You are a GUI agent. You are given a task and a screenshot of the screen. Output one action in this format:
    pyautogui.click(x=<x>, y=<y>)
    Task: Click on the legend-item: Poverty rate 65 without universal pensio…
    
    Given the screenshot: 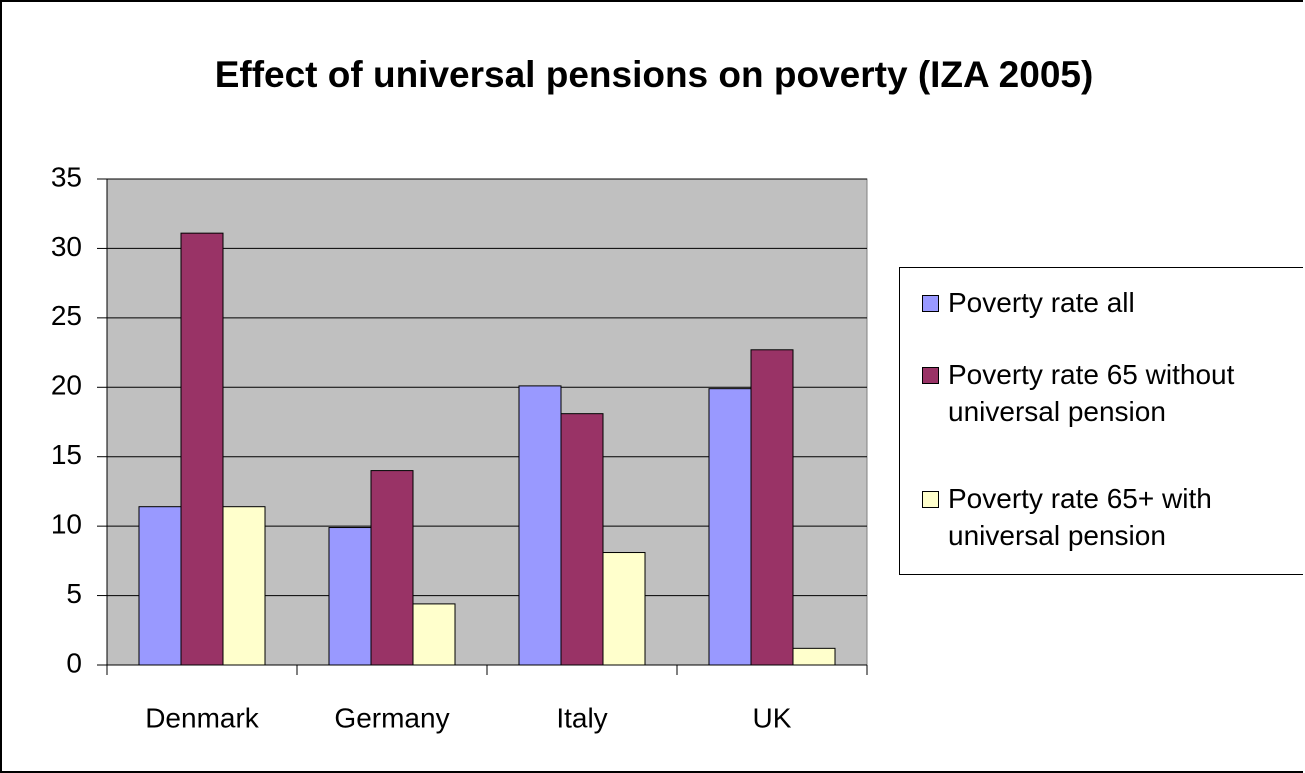 What is the action you would take?
    pyautogui.click(x=1107, y=393)
    